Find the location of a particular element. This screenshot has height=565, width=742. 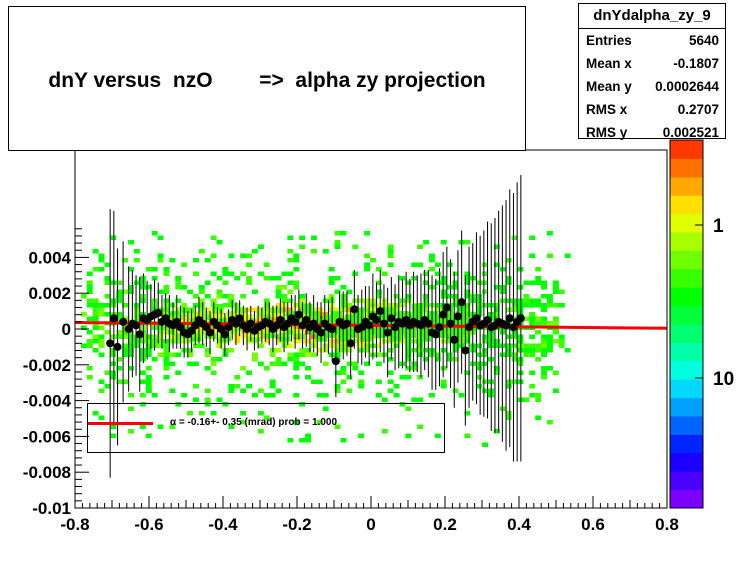

stats-histogram-name: dnYdalpha_zy_9 is located at coordinates (652, 16).